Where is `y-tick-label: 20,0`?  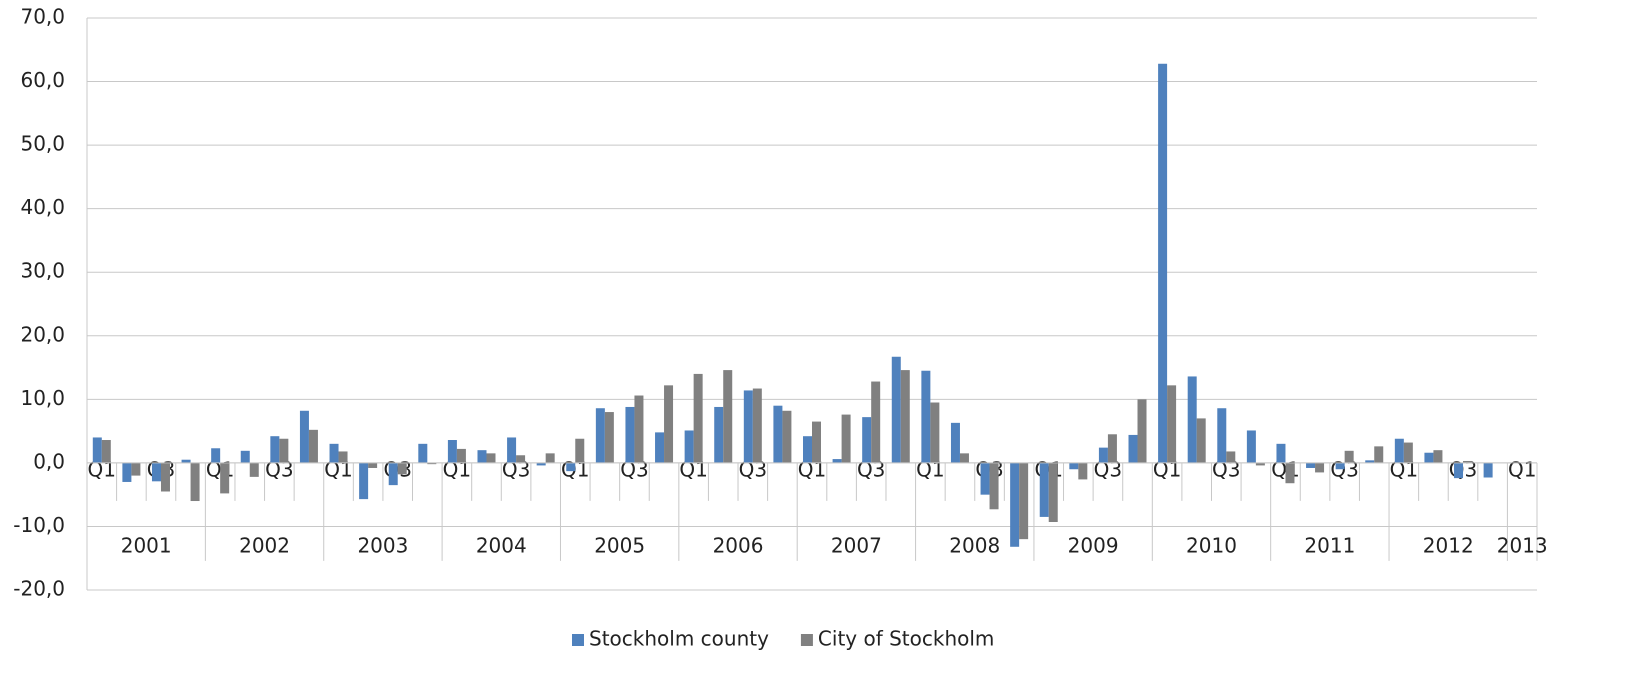 y-tick-label: 20,0 is located at coordinates (42, 334).